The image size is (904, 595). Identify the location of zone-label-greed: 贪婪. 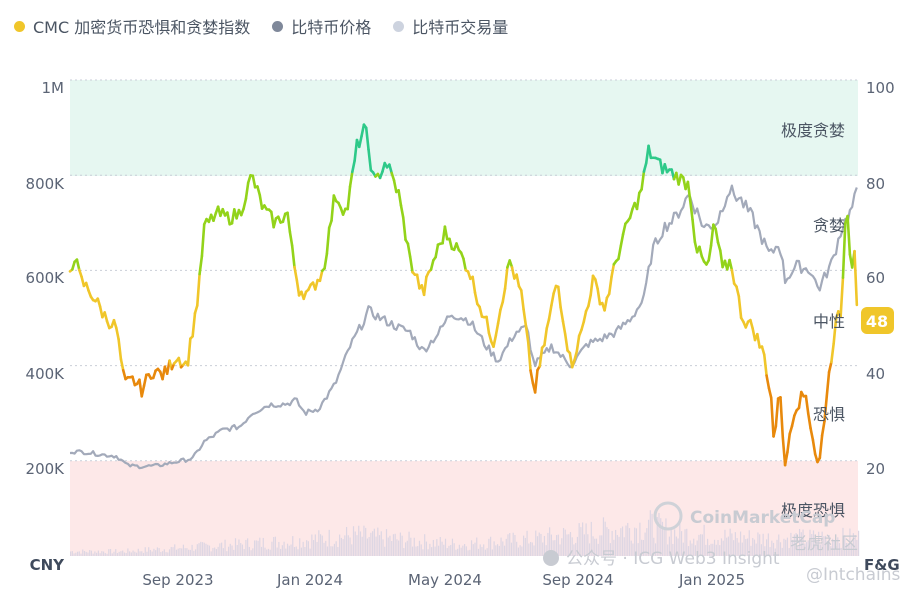
(829, 225).